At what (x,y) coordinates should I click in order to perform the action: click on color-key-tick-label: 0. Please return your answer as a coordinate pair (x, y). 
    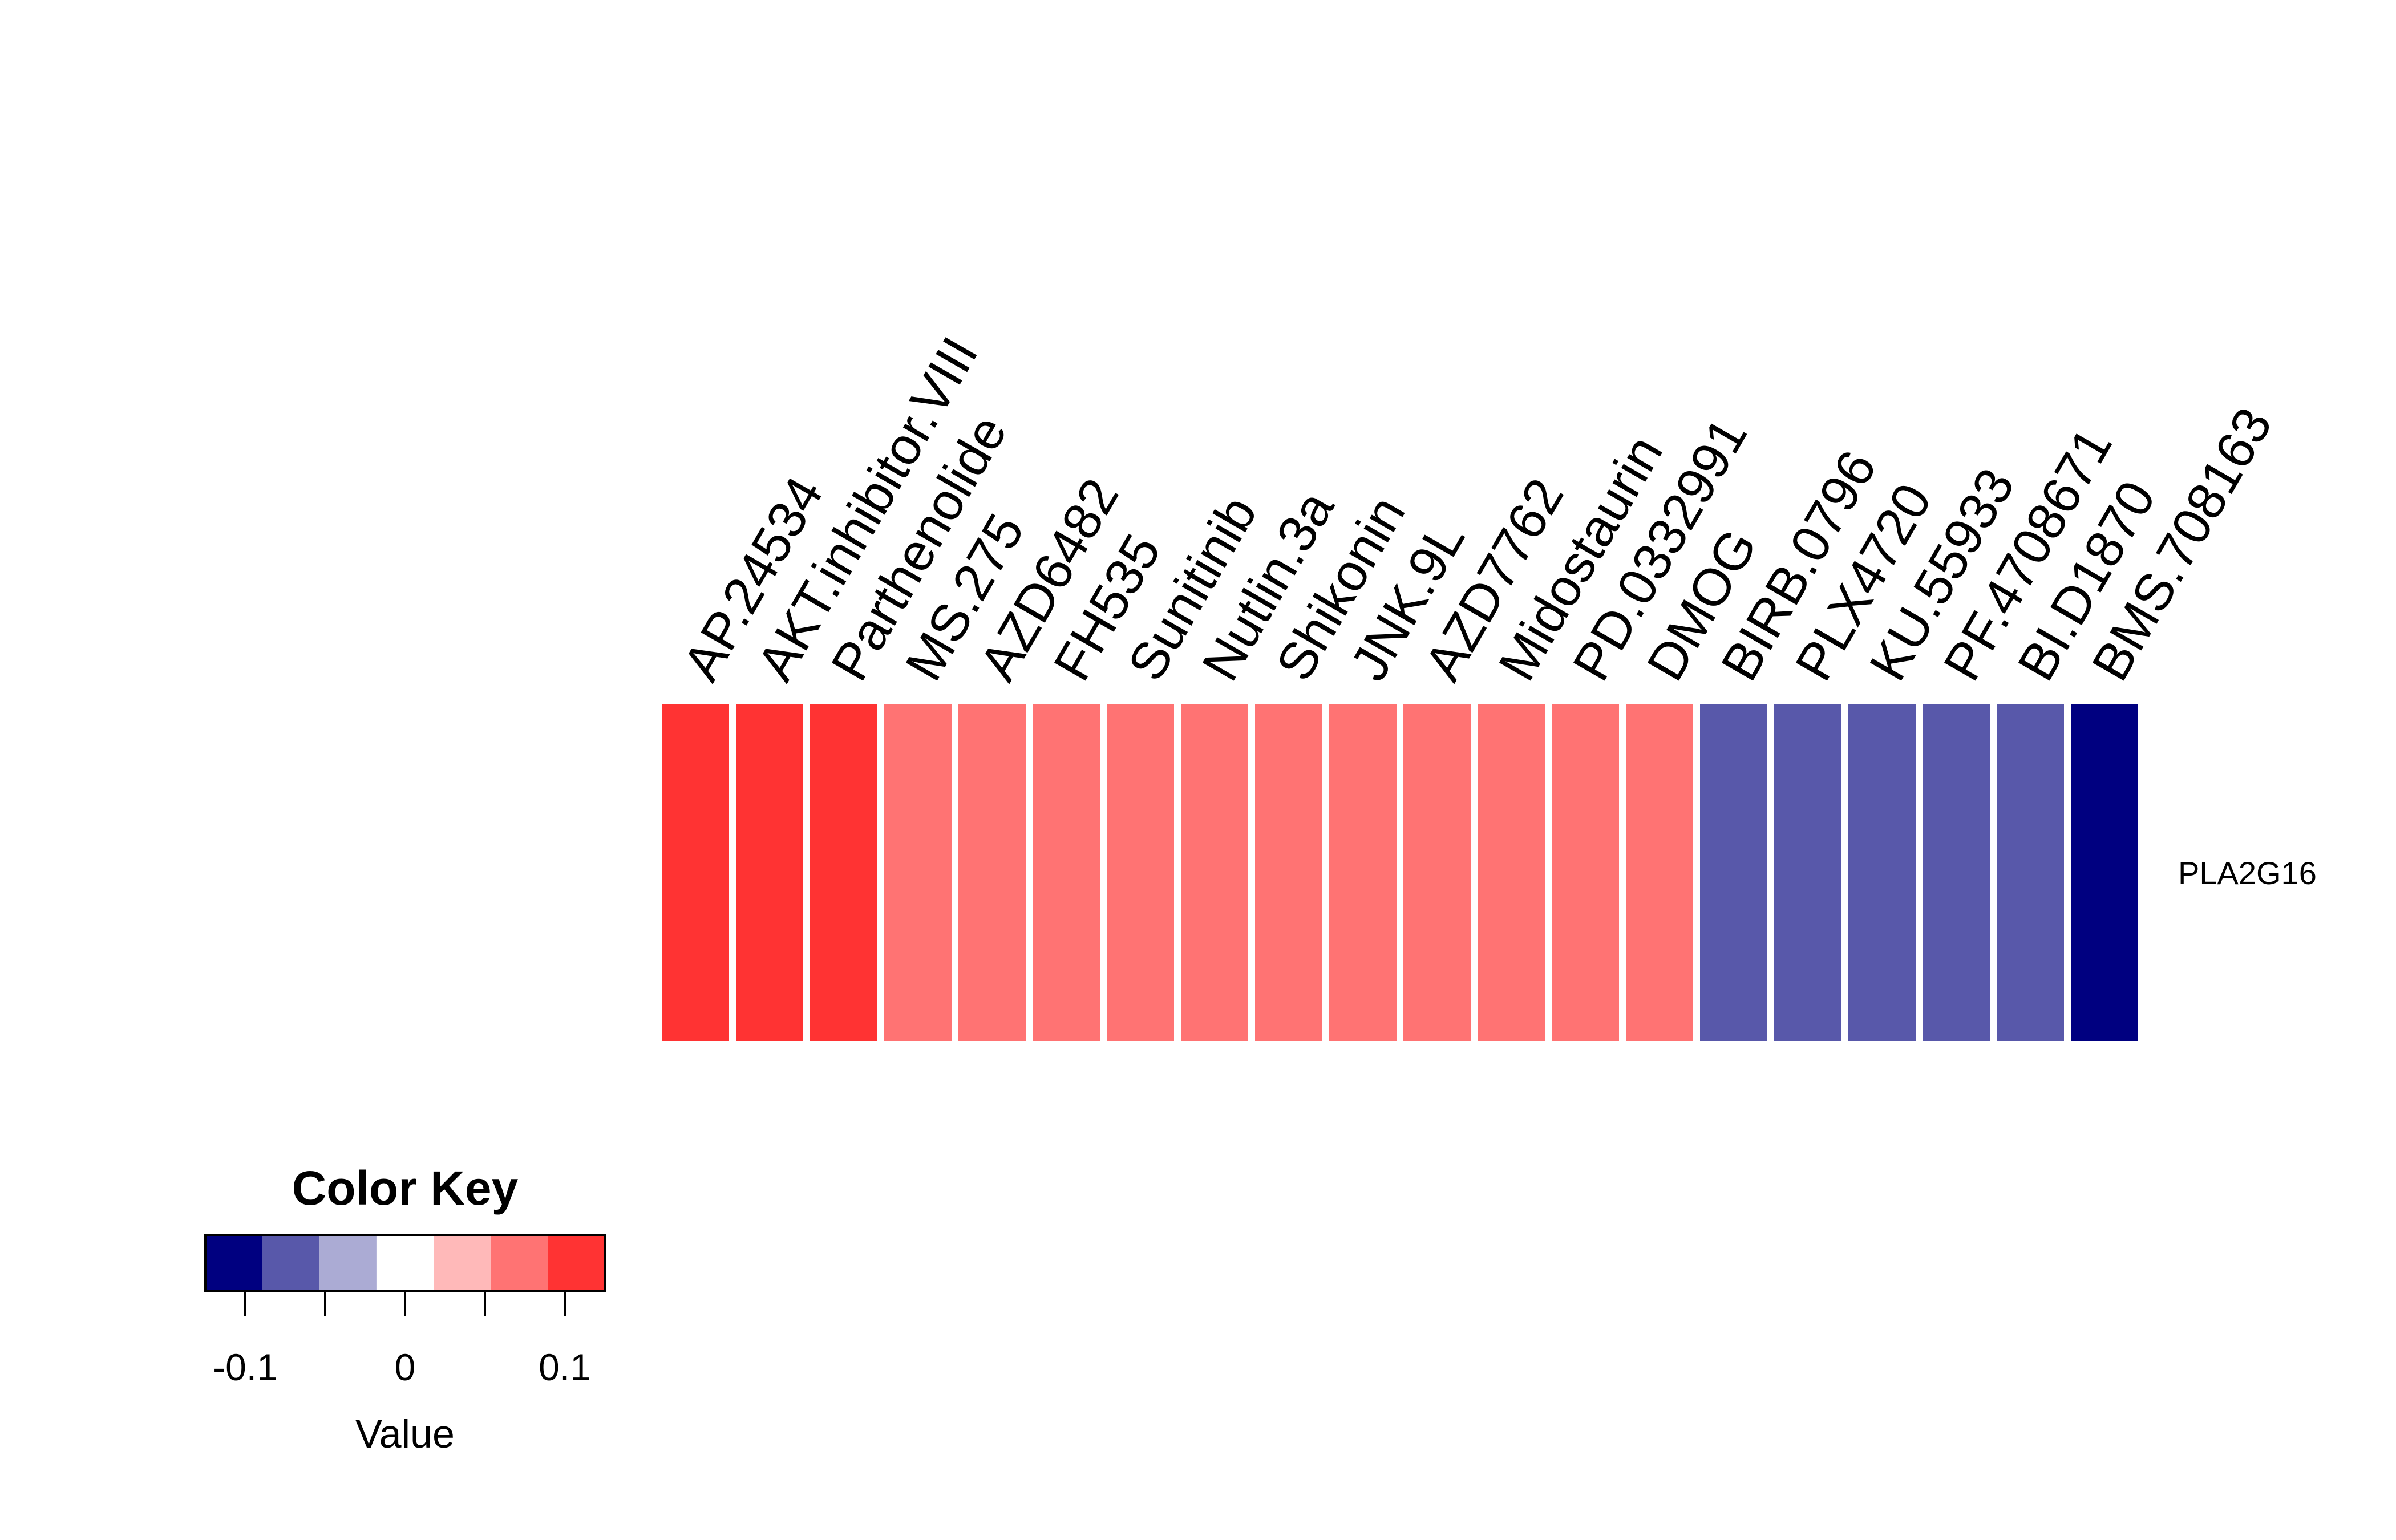
    Looking at the image, I should click on (405, 1367).